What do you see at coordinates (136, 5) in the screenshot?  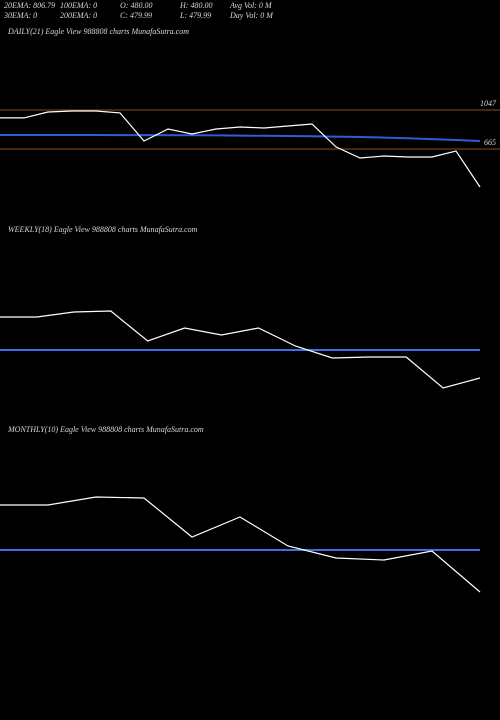 I see `header-stat: O: 480.00` at bounding box center [136, 5].